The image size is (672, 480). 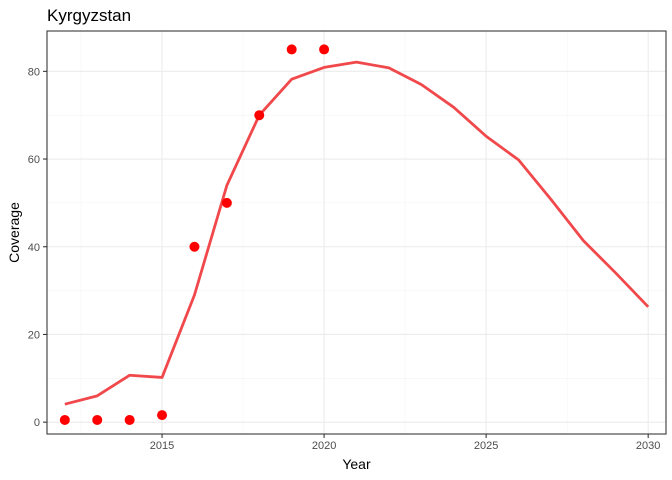 I want to click on x-tick-label: 2015, so click(x=162, y=446).